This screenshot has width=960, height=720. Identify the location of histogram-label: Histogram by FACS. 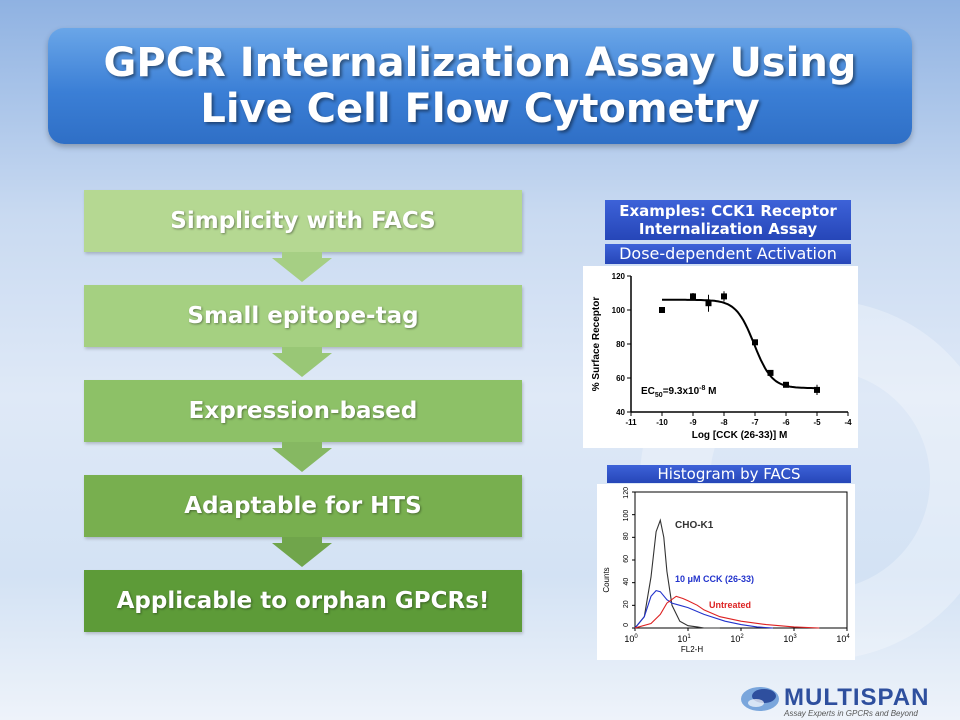
(729, 474).